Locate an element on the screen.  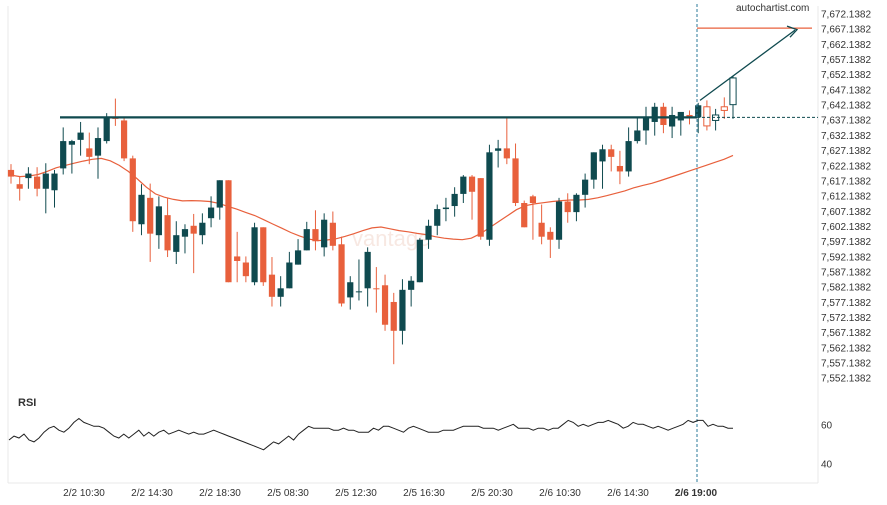
price-tick-label: 7,657.1382 is located at coordinates (846, 60).